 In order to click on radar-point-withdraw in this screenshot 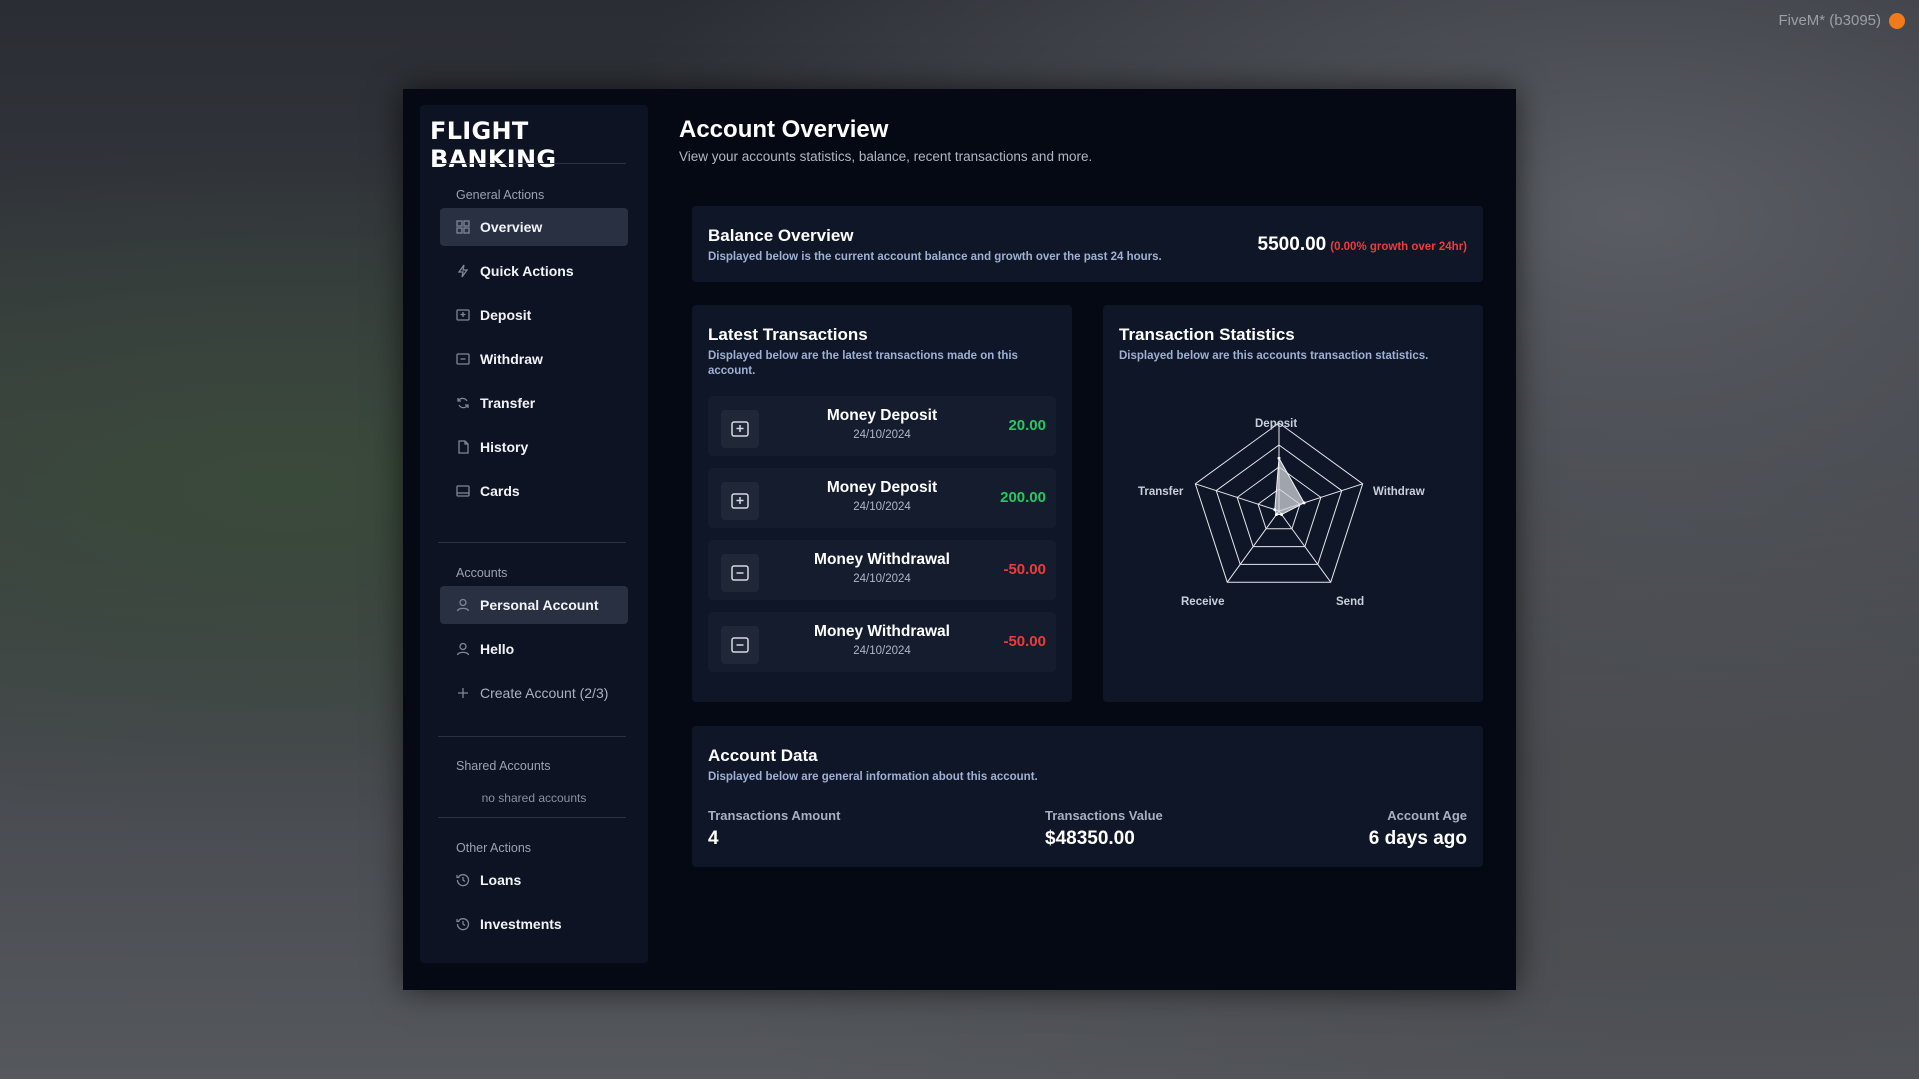, I will do `click(1304, 503)`.